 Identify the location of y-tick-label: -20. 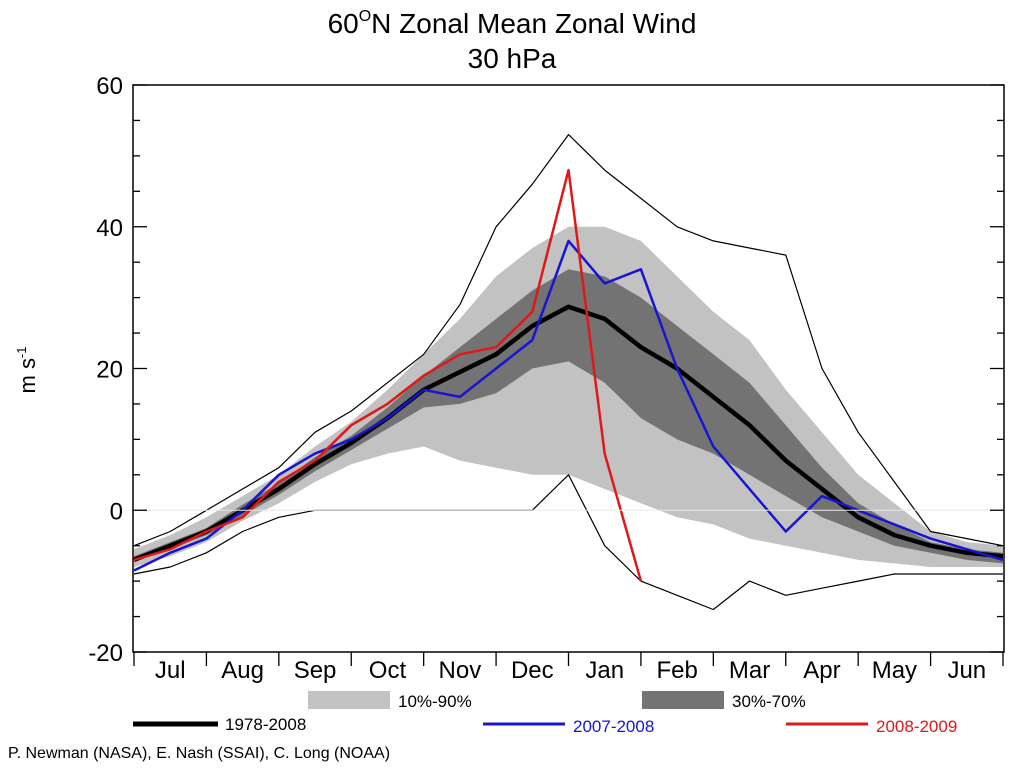
(105, 653).